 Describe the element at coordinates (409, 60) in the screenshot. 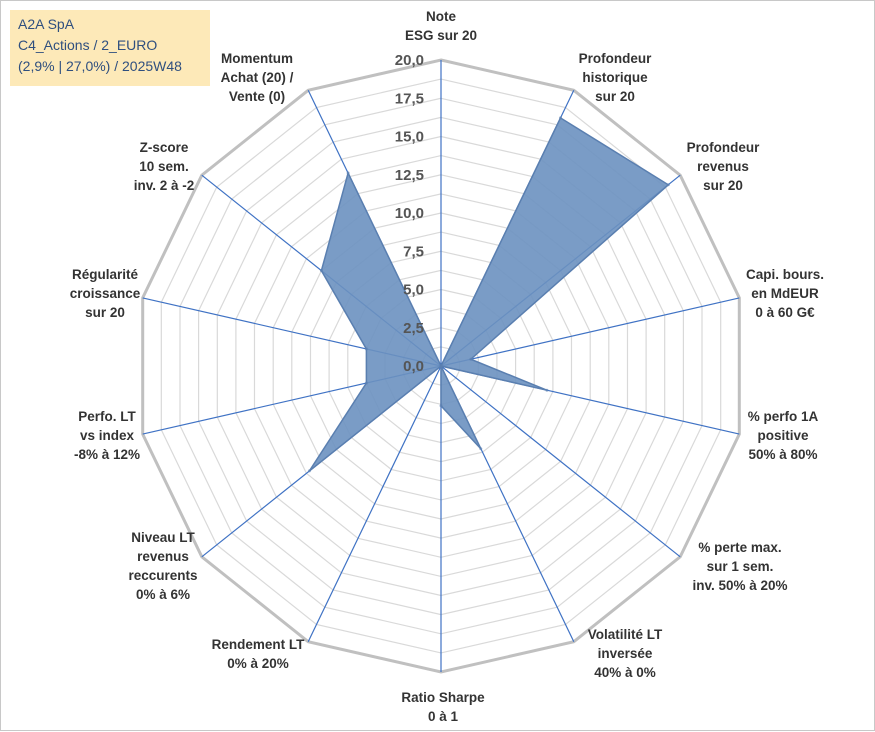

I see `tick-label: 20,0` at that location.